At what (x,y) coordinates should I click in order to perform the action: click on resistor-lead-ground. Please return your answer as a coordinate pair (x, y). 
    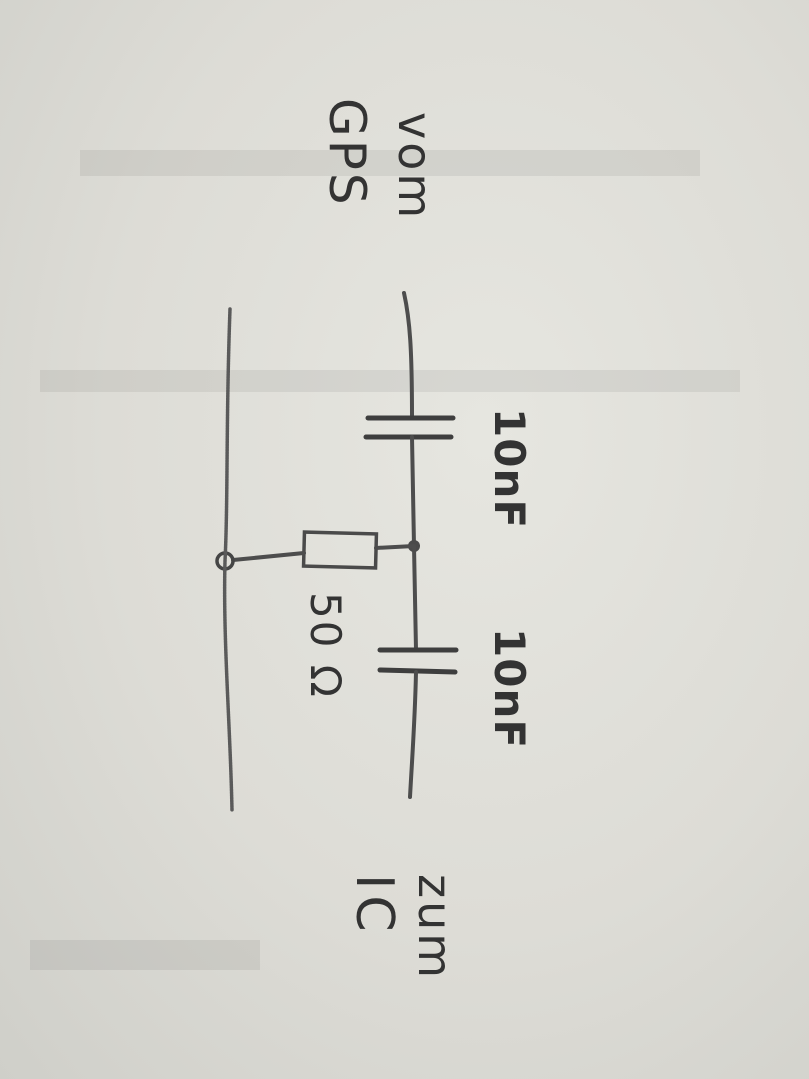
    Looking at the image, I should click on (268, 556).